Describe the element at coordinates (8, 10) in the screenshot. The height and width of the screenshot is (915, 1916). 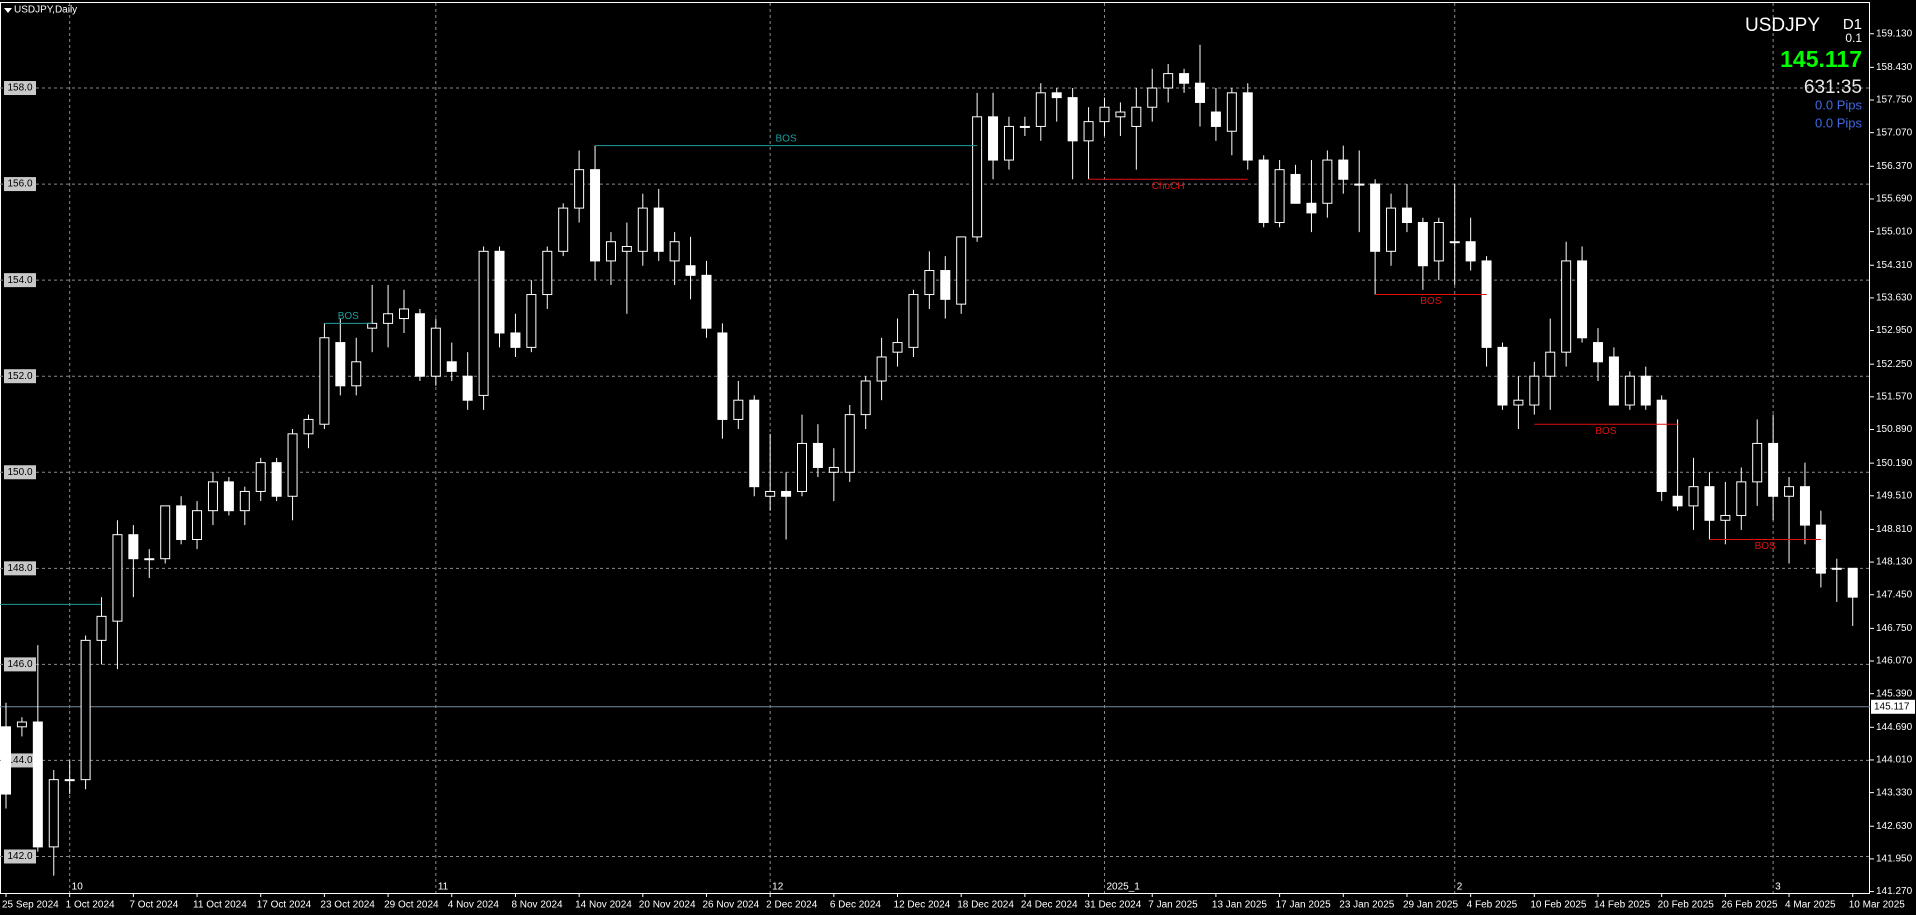
I see `menu-arrow` at that location.